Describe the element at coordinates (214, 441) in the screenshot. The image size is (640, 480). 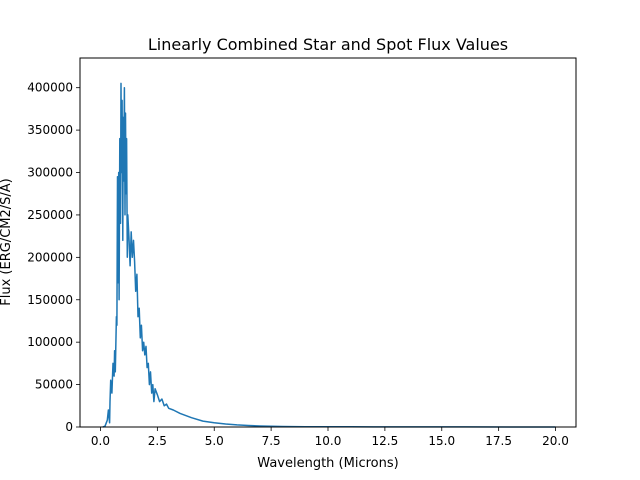
I see `x-tick-label: 5.0` at that location.